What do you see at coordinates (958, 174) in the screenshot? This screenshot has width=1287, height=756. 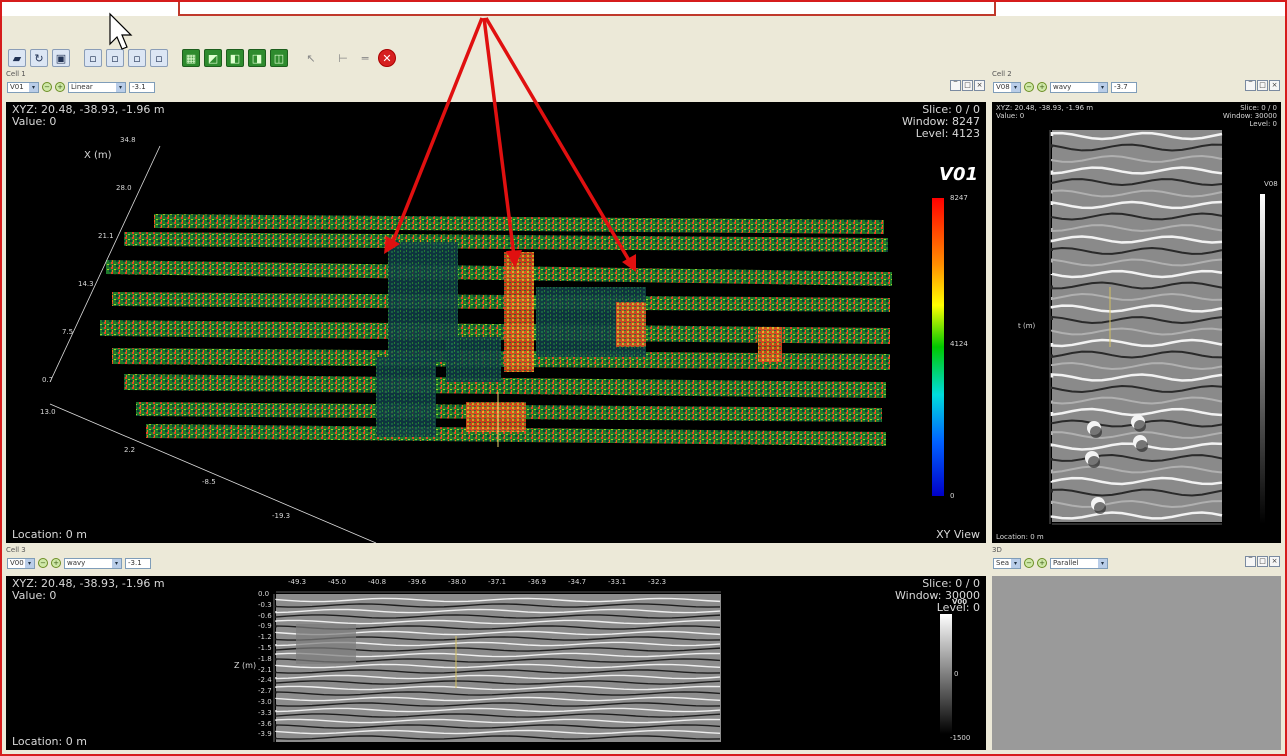 I see `colorbar-title: V01` at bounding box center [958, 174].